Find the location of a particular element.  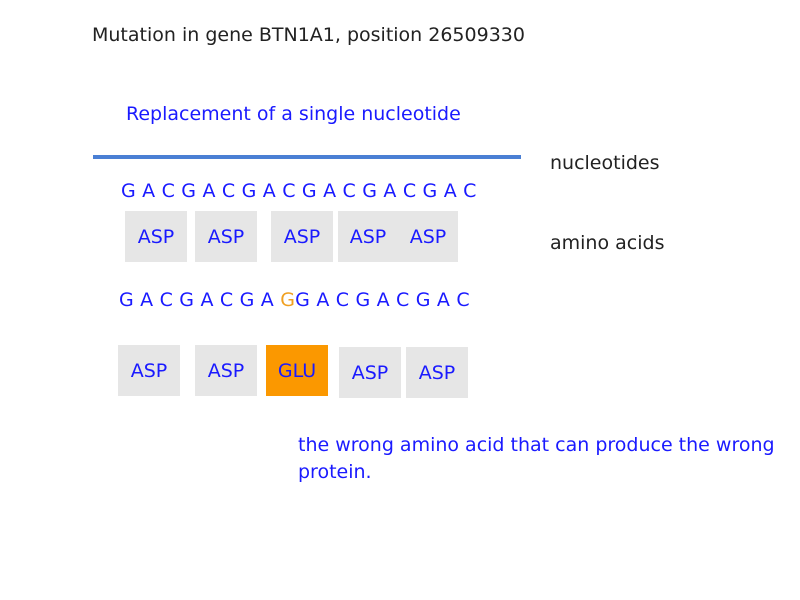

amino-acid-box-group: ASP ASP is located at coordinates (398, 236).